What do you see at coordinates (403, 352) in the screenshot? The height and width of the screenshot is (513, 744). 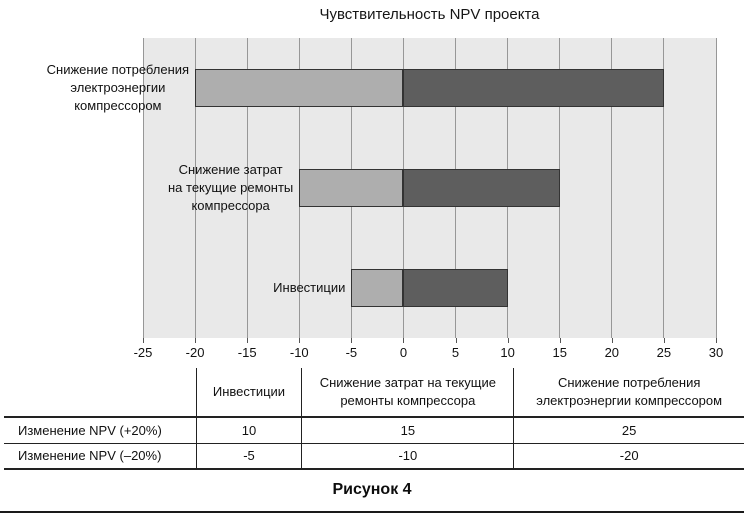 I see `x-tick-label: 0` at bounding box center [403, 352].